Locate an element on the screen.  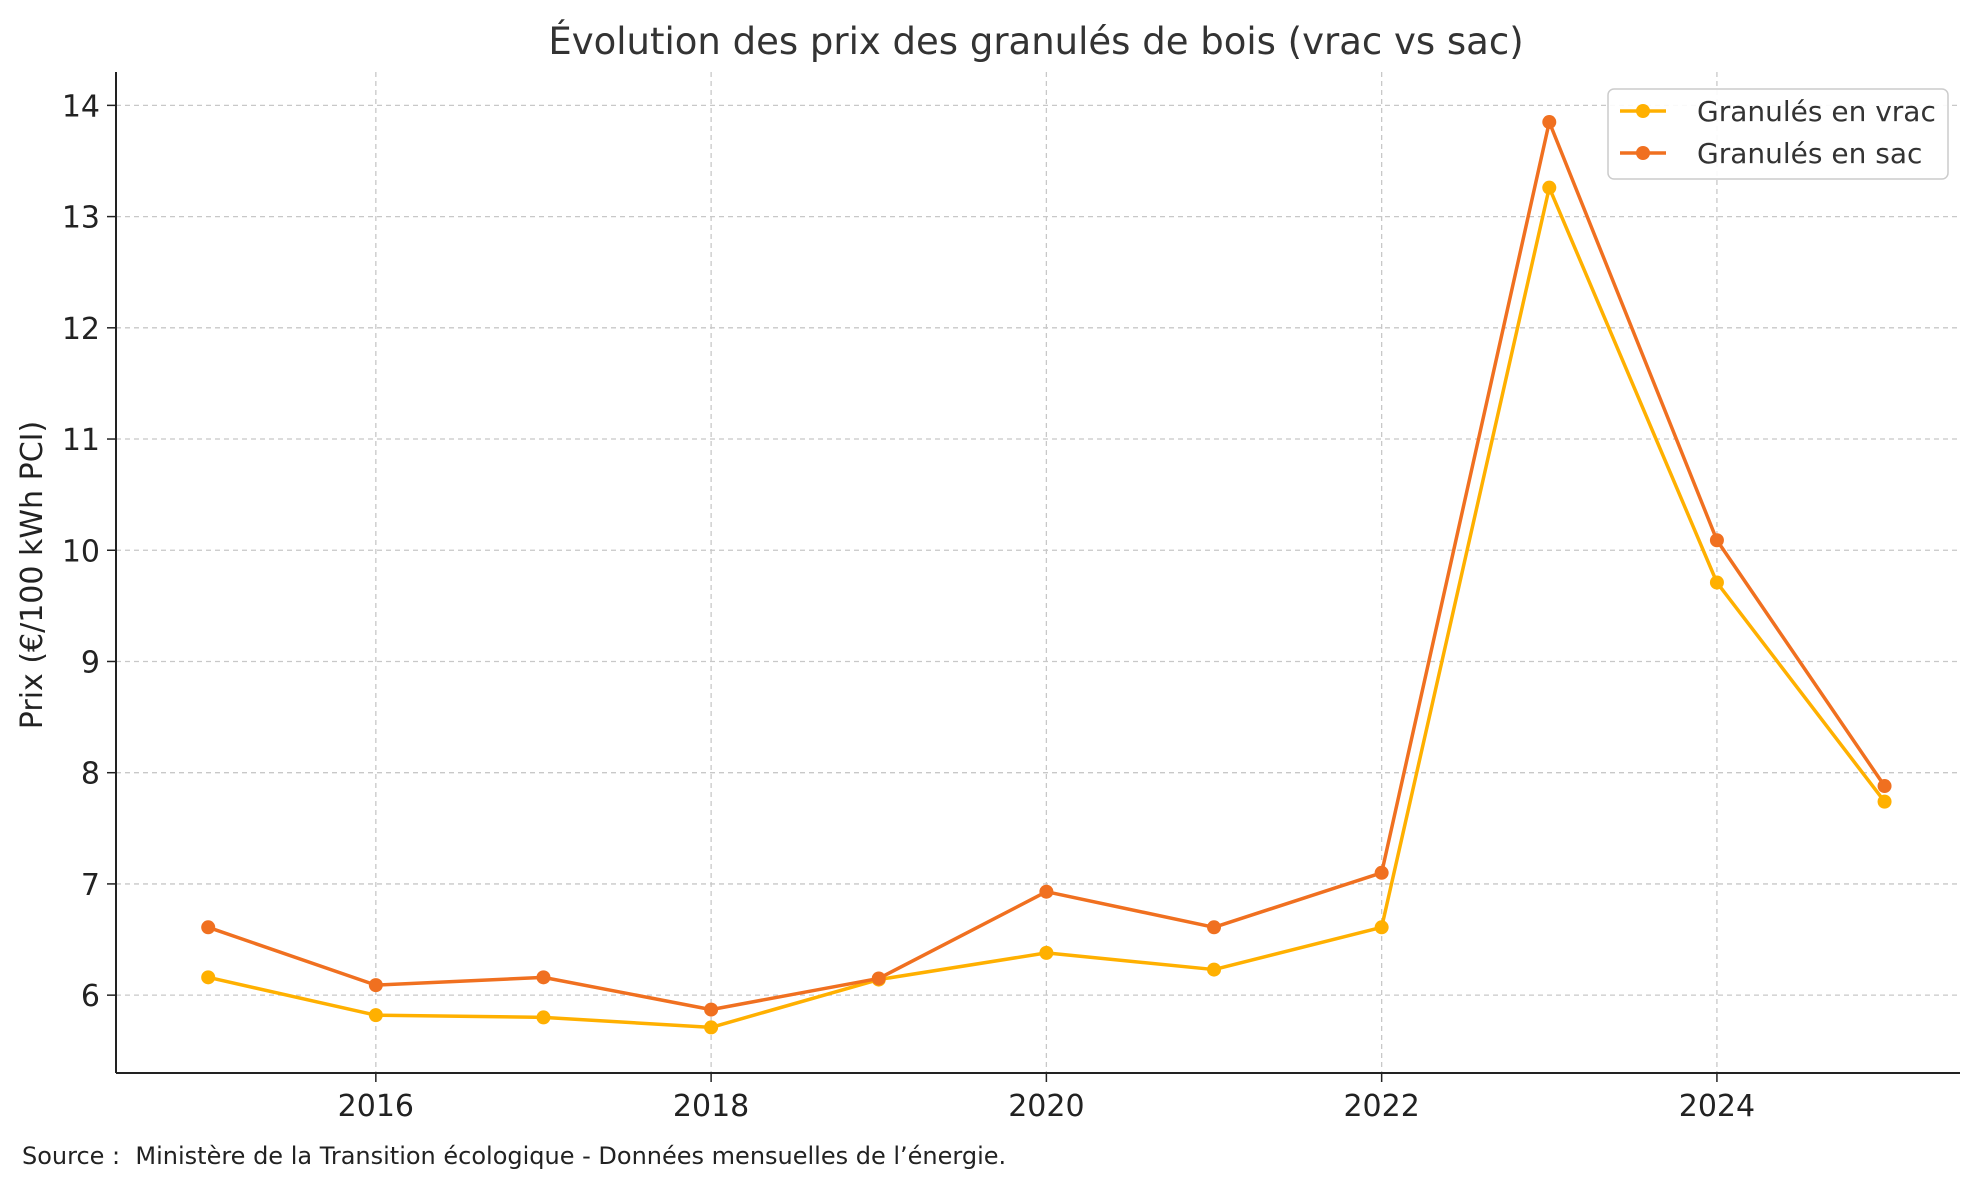
legend-box is located at coordinates (1778, 134).